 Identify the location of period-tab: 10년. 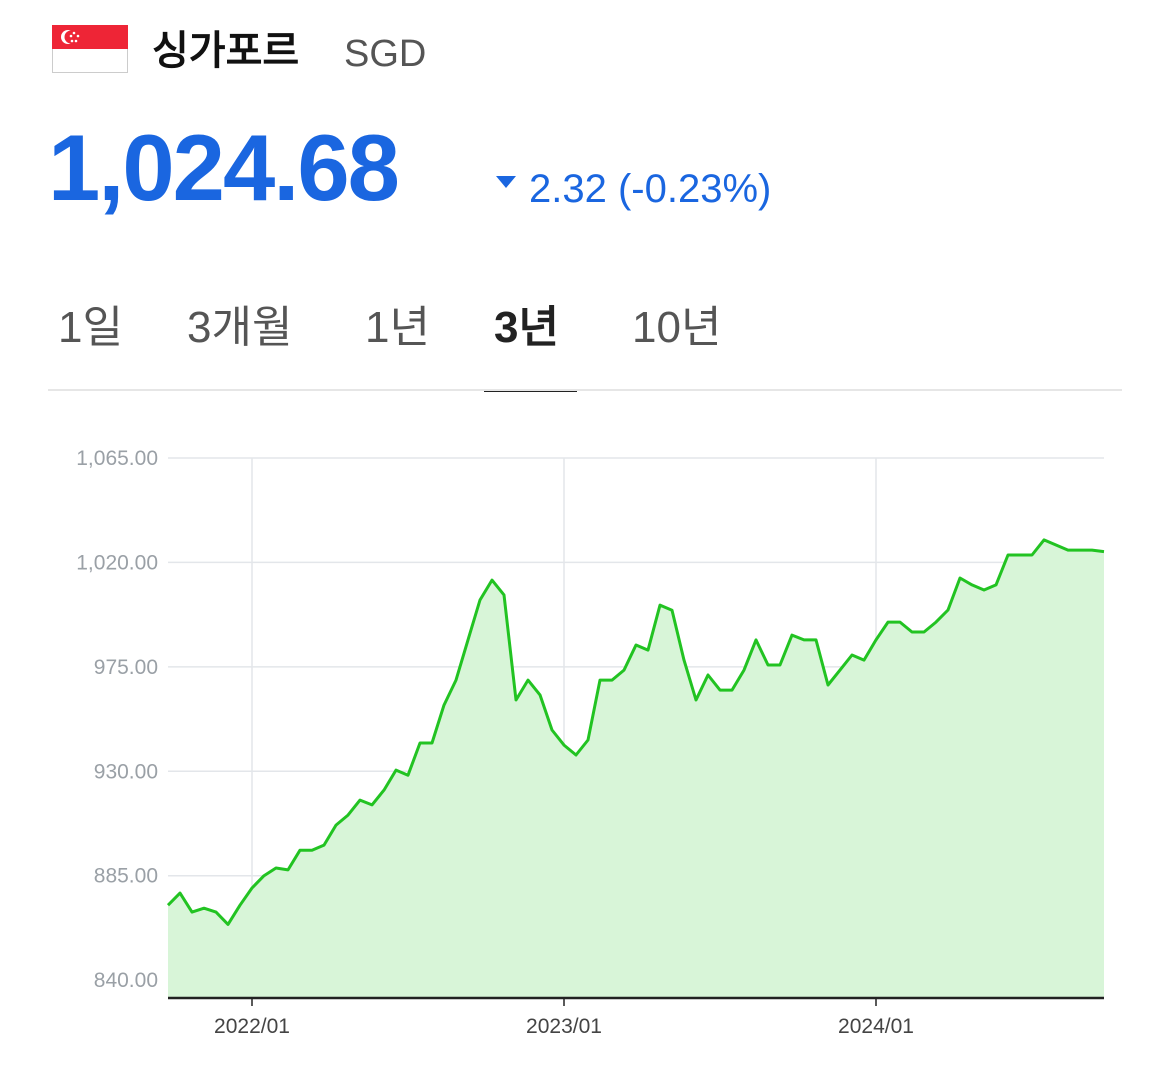
(676, 327).